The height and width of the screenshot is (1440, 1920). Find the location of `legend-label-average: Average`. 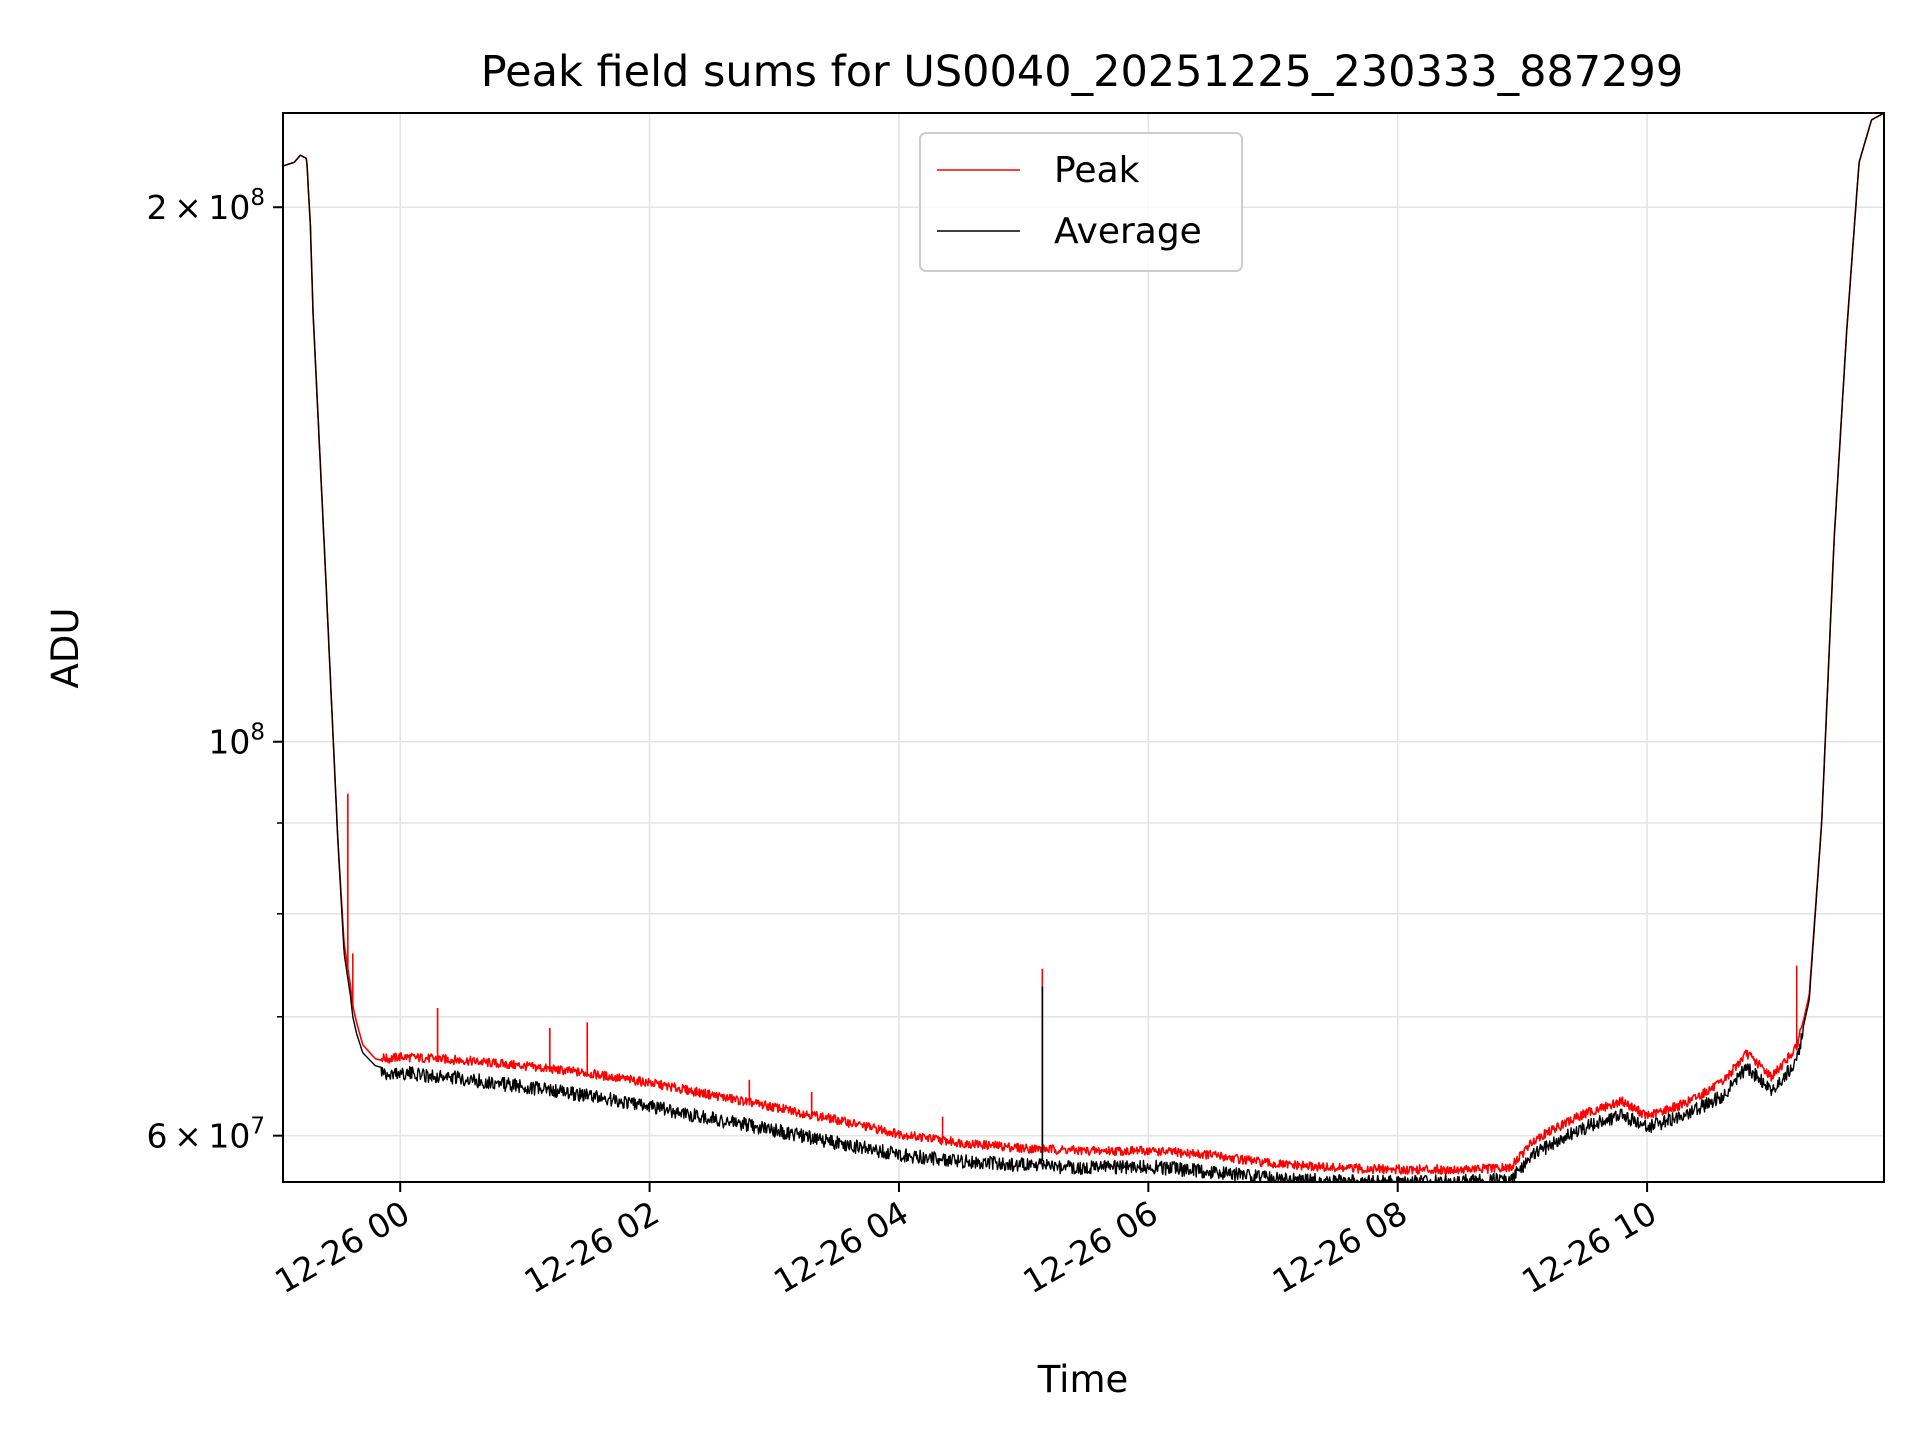

legend-label-average: Average is located at coordinates (1128, 231).